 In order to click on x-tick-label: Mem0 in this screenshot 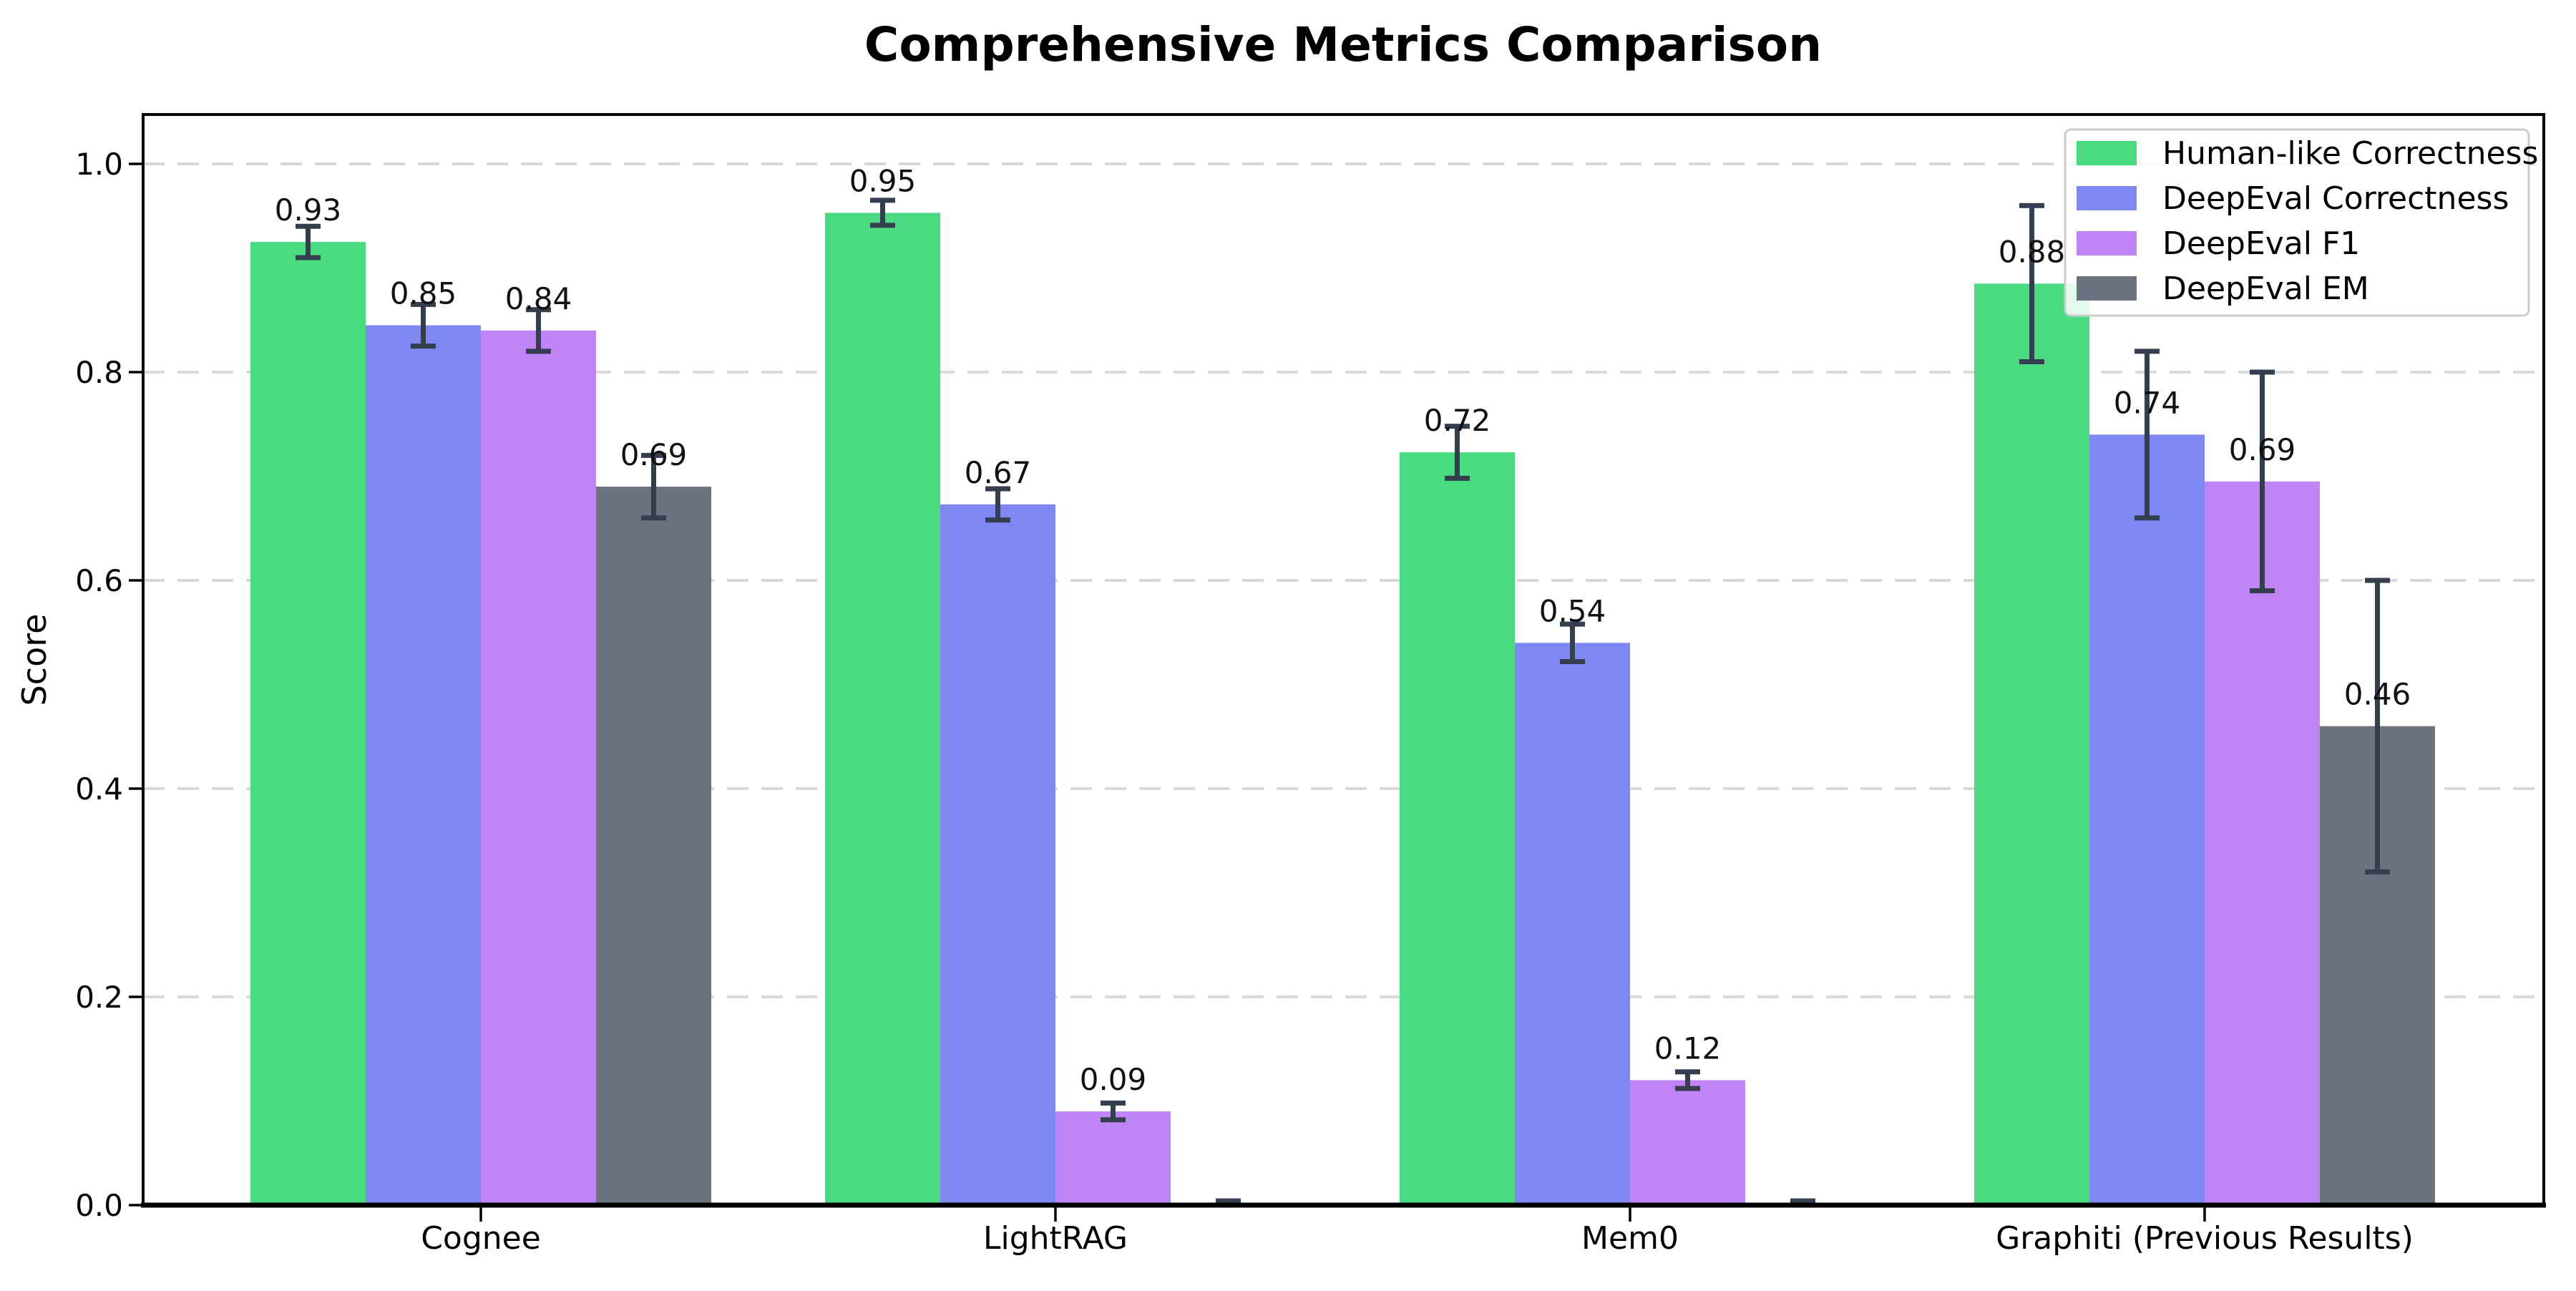, I will do `click(1630, 1238)`.